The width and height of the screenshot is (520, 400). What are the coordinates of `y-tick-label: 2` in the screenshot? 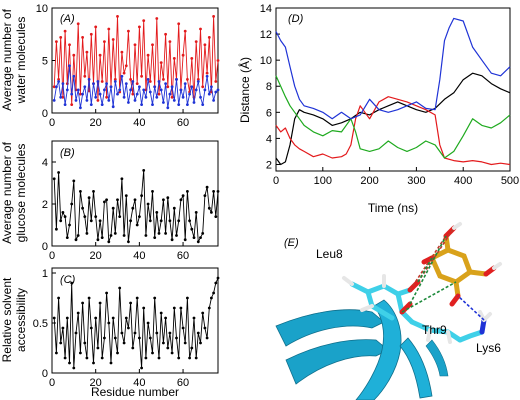 It's located at (45, 205).